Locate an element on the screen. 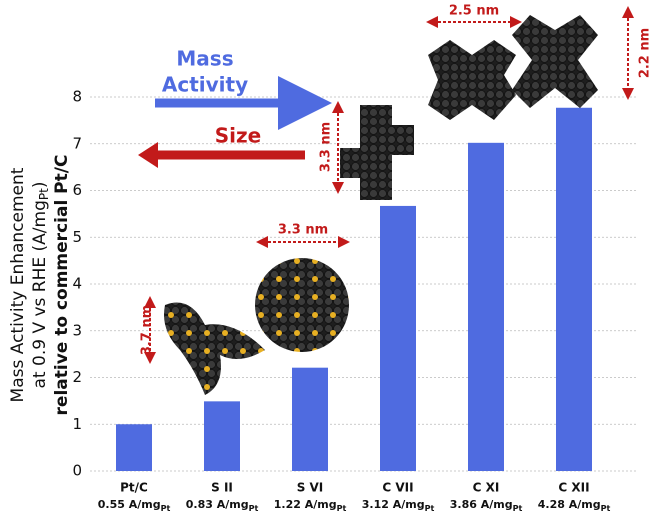 This screenshot has height=513, width=660. x-tick-label: Pt/C is located at coordinates (134, 488).